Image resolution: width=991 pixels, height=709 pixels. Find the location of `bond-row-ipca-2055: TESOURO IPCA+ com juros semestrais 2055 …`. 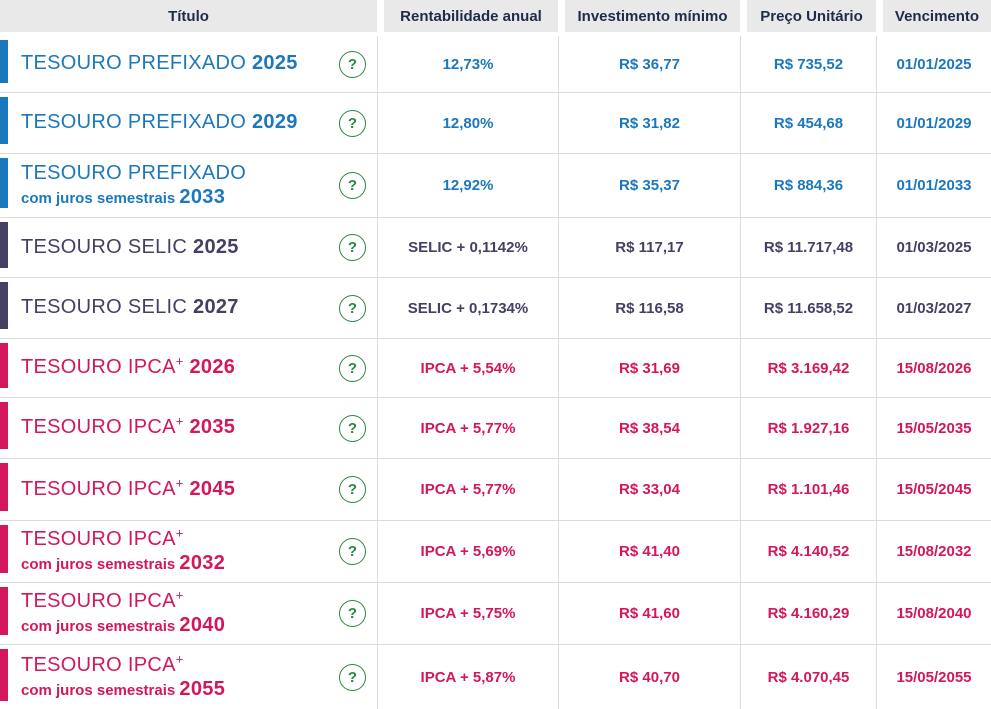

bond-row-ipca-2055: TESOURO IPCA+ com juros semestrais 2055 … is located at coordinates (495, 677).